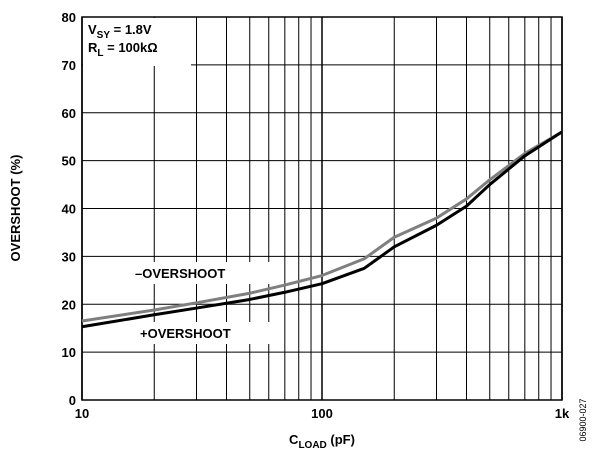 The image size is (595, 454). I want to click on annotation-box, so click(137, 42).